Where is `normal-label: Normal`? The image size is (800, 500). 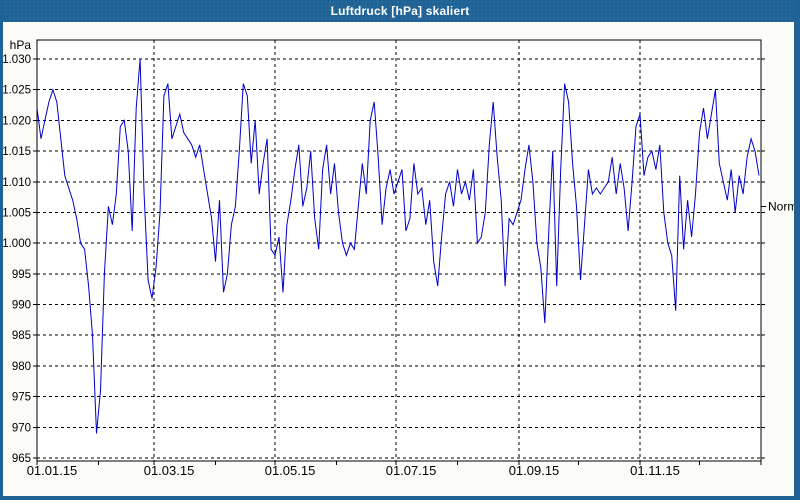
normal-label: Normal is located at coordinates (784, 206).